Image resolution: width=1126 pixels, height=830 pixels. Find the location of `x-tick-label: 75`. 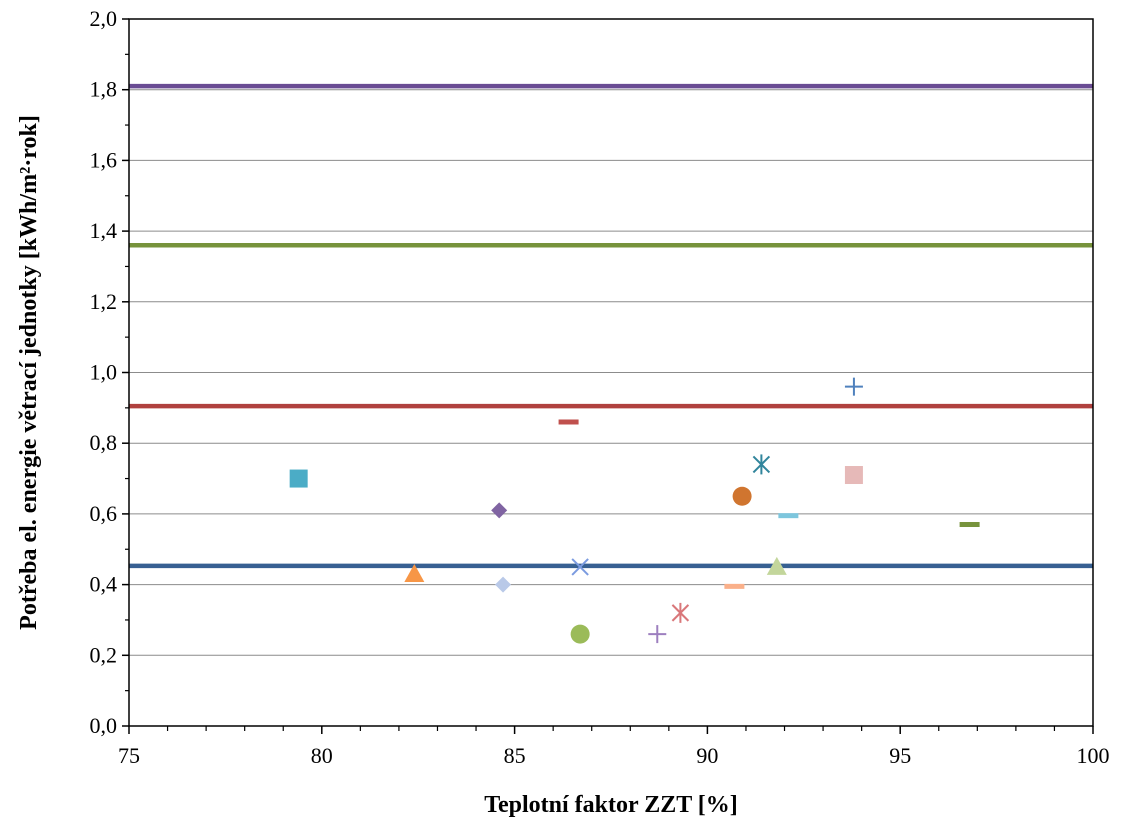

x-tick-label: 75 is located at coordinates (129, 755).